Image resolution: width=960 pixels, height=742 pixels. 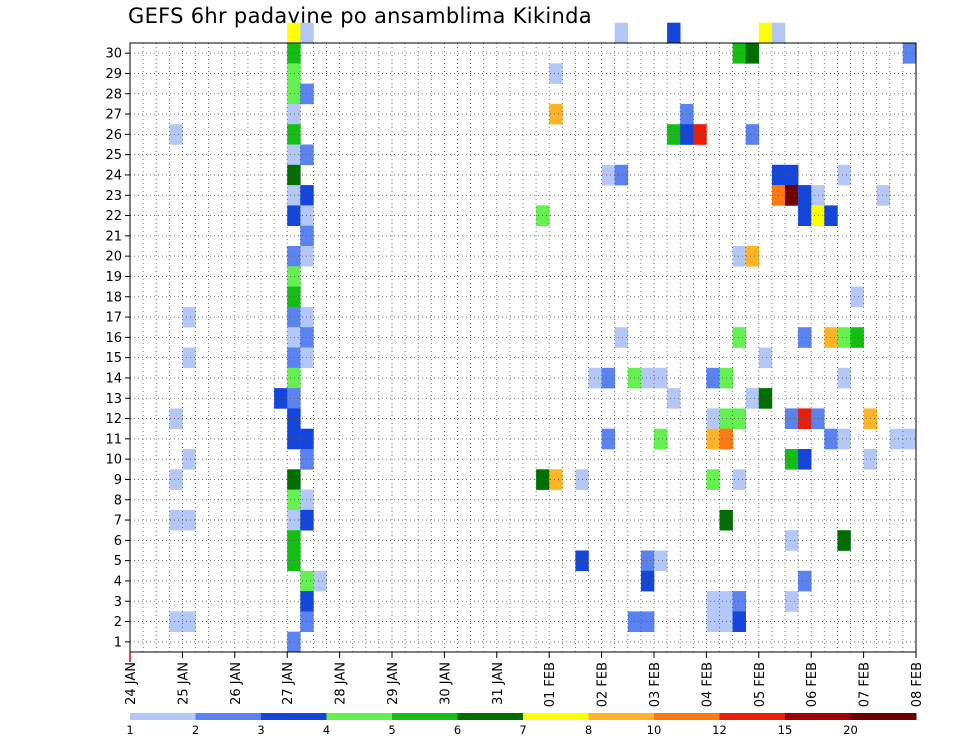 What do you see at coordinates (550, 684) in the screenshot?
I see `x-tick-label: 01 FEB` at bounding box center [550, 684].